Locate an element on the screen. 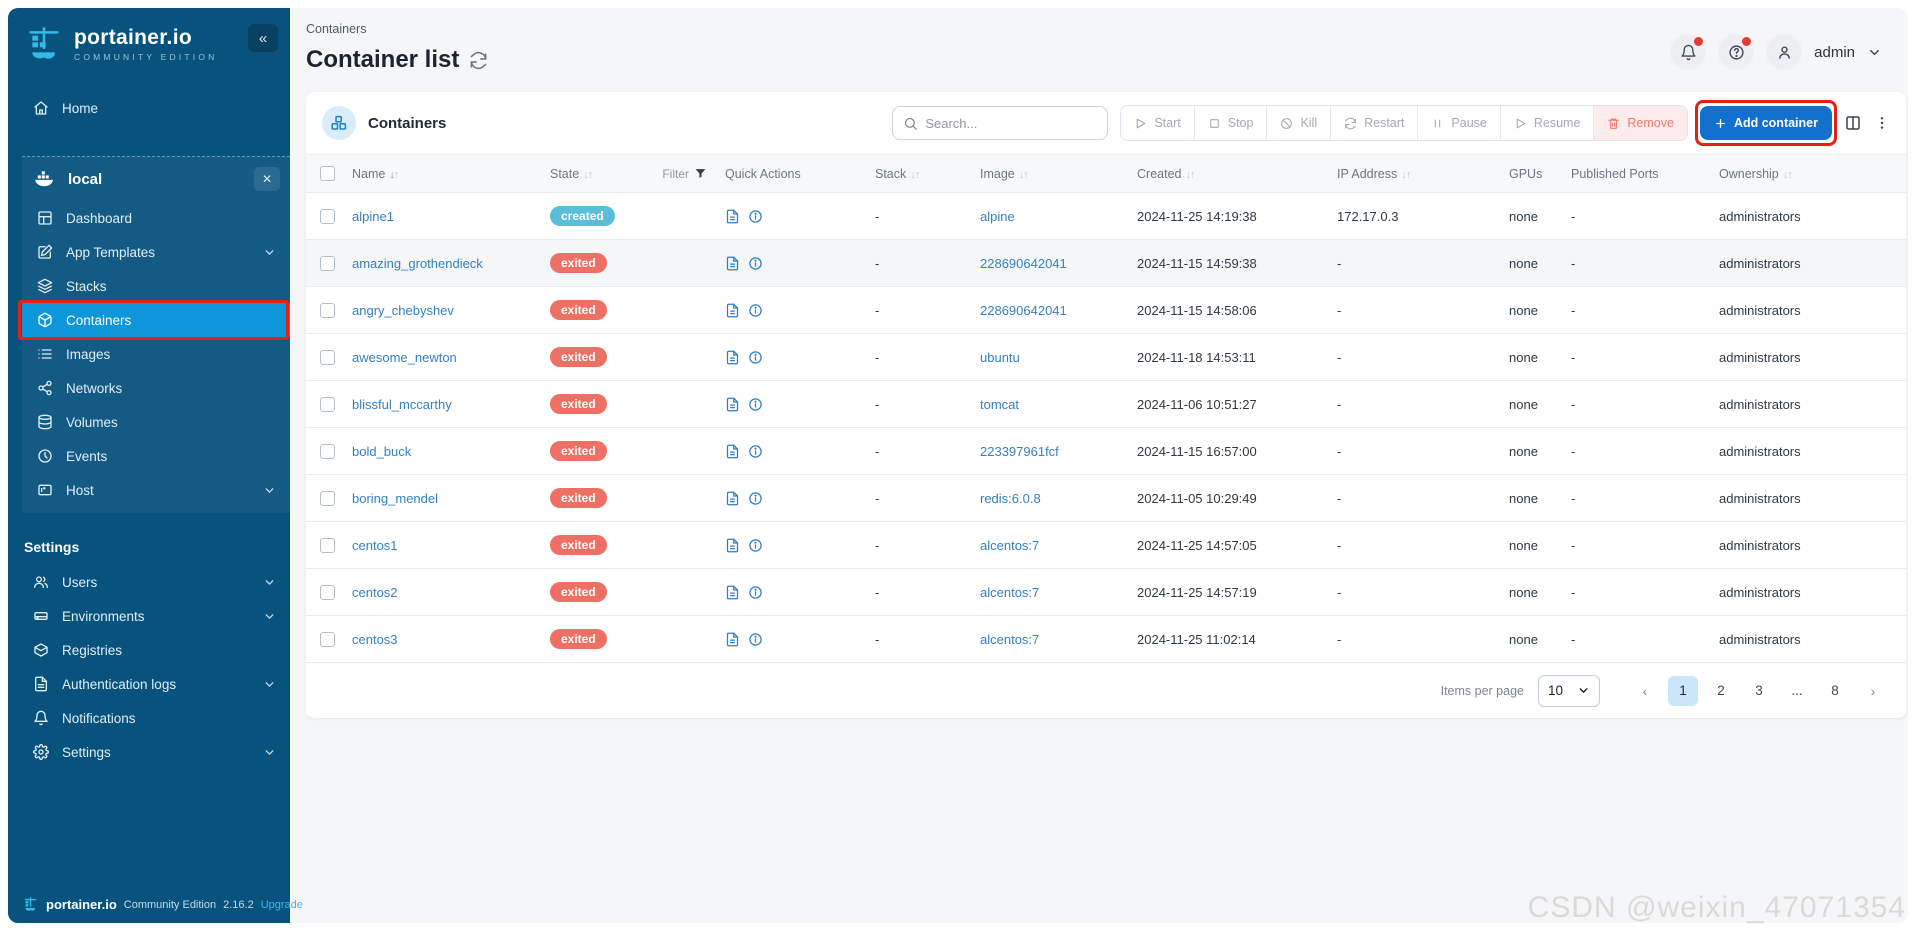  sidebar-item-users: Users is located at coordinates (149, 582).